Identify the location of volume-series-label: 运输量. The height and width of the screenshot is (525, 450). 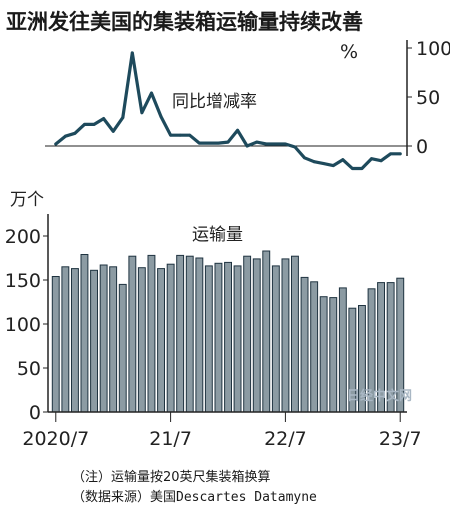
(217, 235).